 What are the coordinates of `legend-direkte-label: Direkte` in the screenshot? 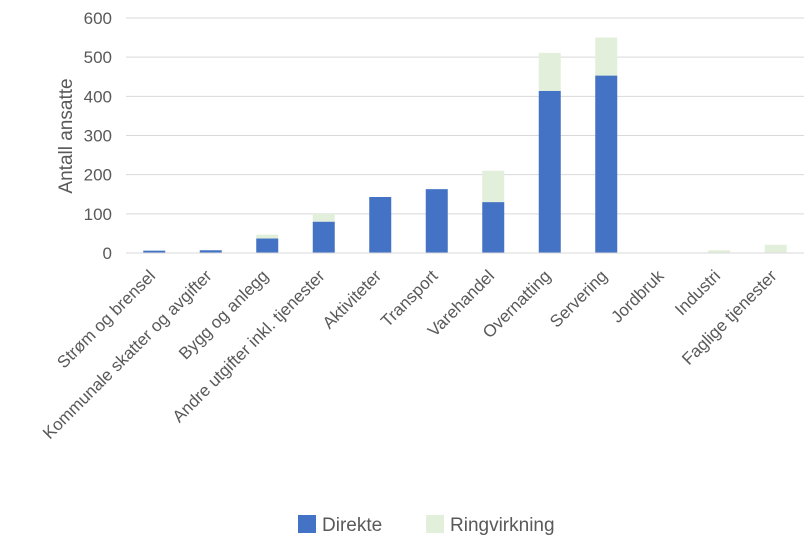 It's located at (352, 525).